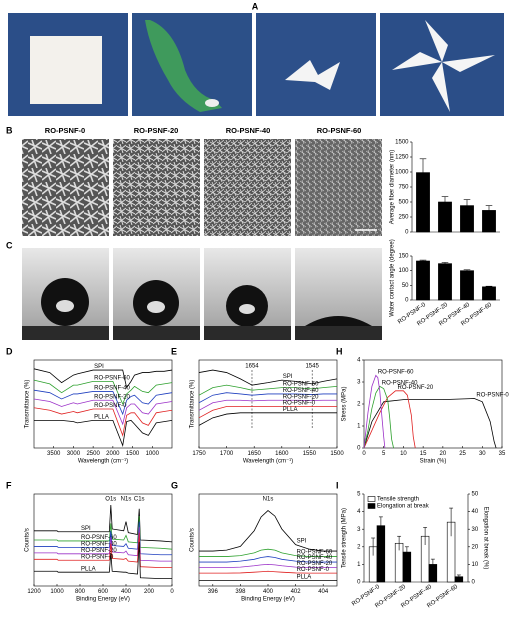  I want to click on y-axis-label: Transmittance (%), so click(28, 404).